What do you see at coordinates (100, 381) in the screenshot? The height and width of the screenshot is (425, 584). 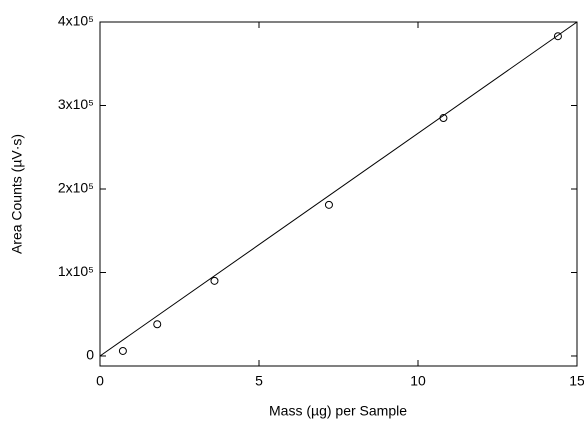 I see `x-tick-label: 0` at bounding box center [100, 381].